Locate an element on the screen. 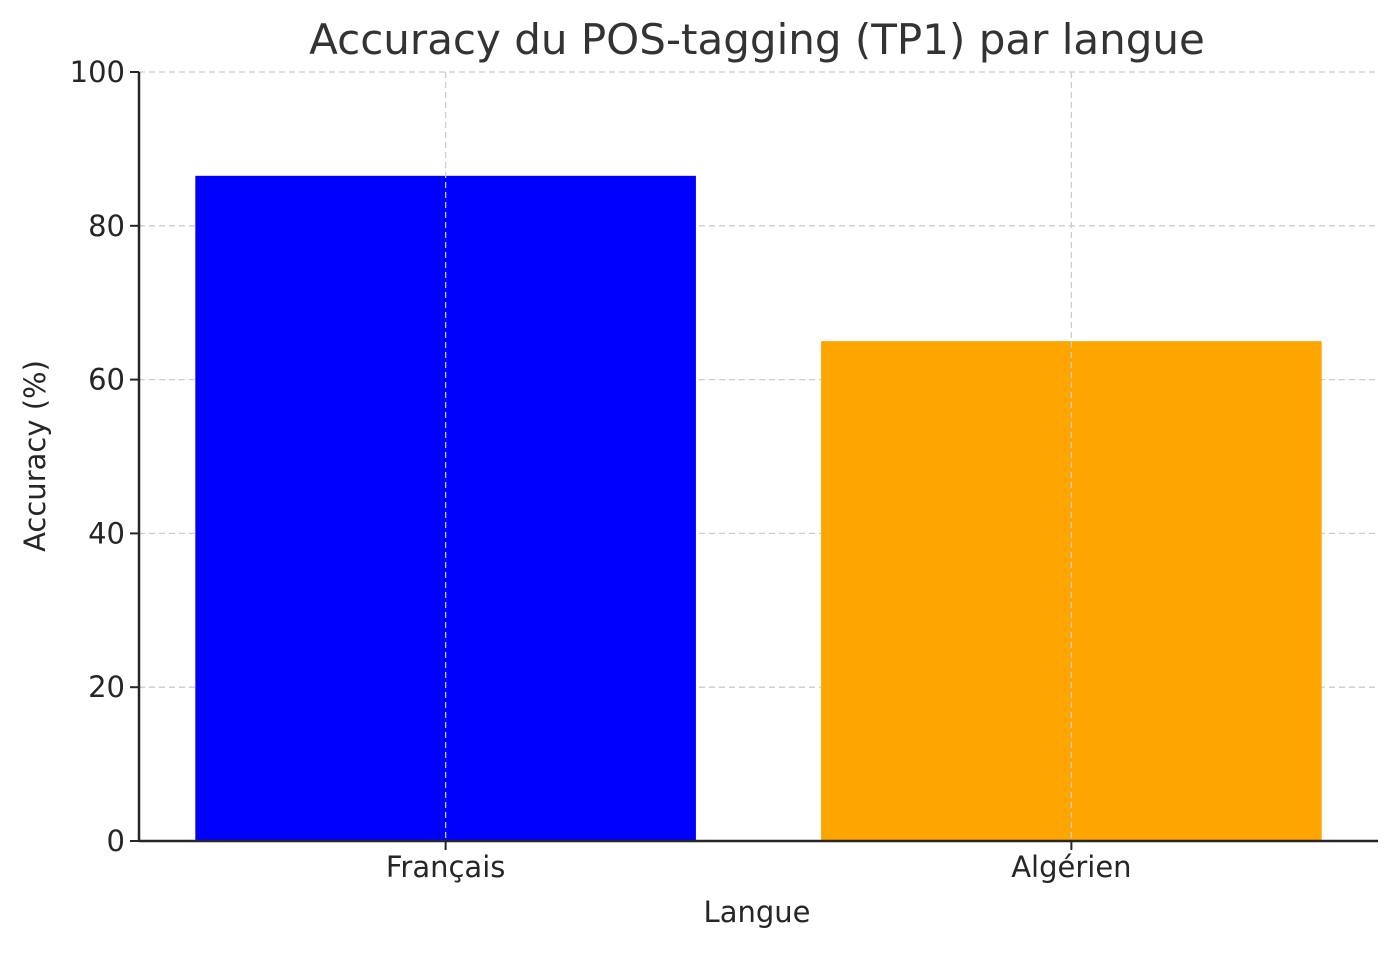 The width and height of the screenshot is (1397, 953). chart-title: Accuracy du POS-tagging (TP1) par langue is located at coordinates (757, 39).